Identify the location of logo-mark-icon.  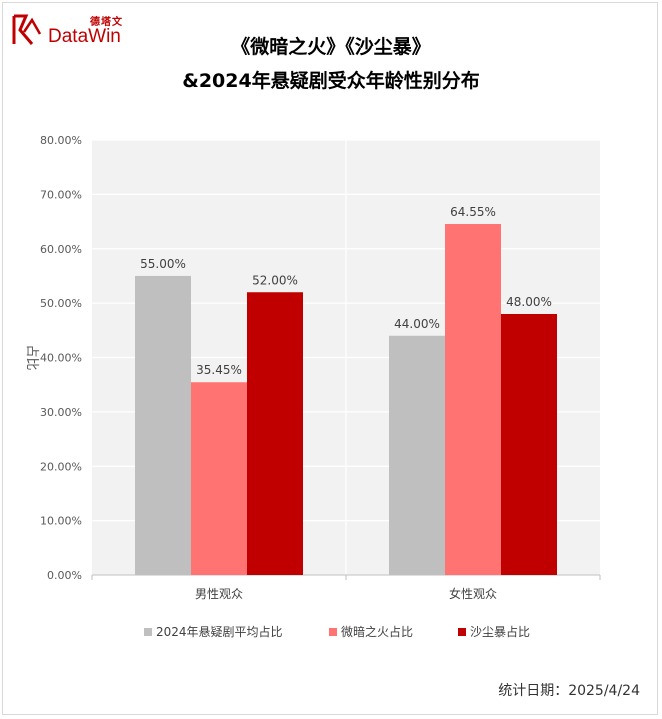
(27, 29).